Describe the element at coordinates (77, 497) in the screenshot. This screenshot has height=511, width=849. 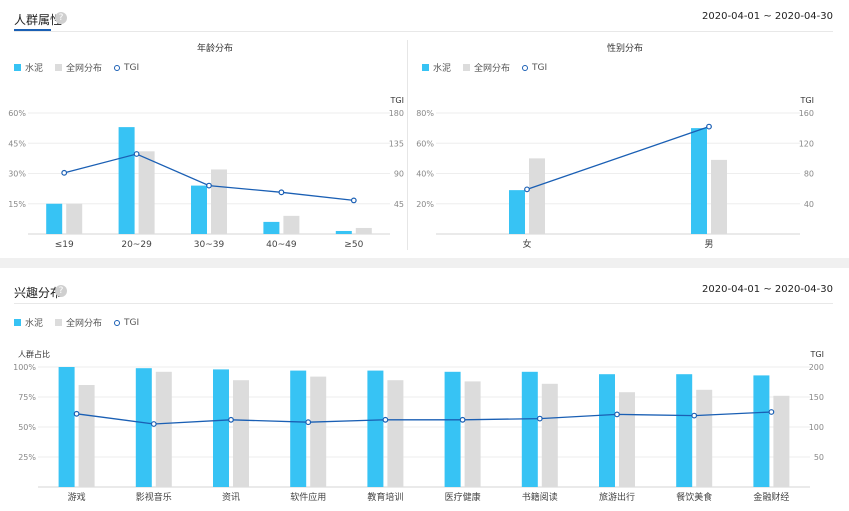
I see `category-label: 游戏` at that location.